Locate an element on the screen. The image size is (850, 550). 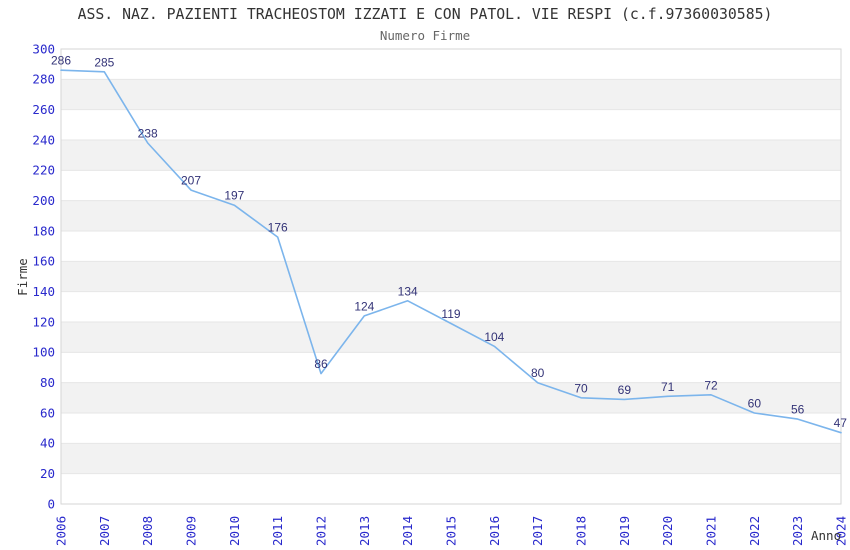
y-tick-label: 280 is located at coordinates (43, 79).